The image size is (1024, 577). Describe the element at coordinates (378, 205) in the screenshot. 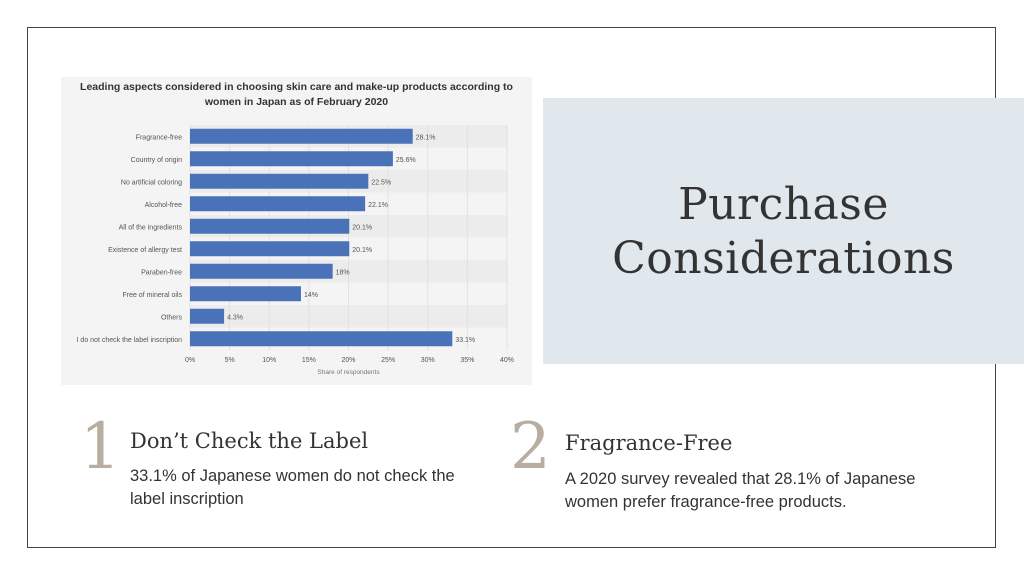

I see `data-label: 22.1%` at that location.